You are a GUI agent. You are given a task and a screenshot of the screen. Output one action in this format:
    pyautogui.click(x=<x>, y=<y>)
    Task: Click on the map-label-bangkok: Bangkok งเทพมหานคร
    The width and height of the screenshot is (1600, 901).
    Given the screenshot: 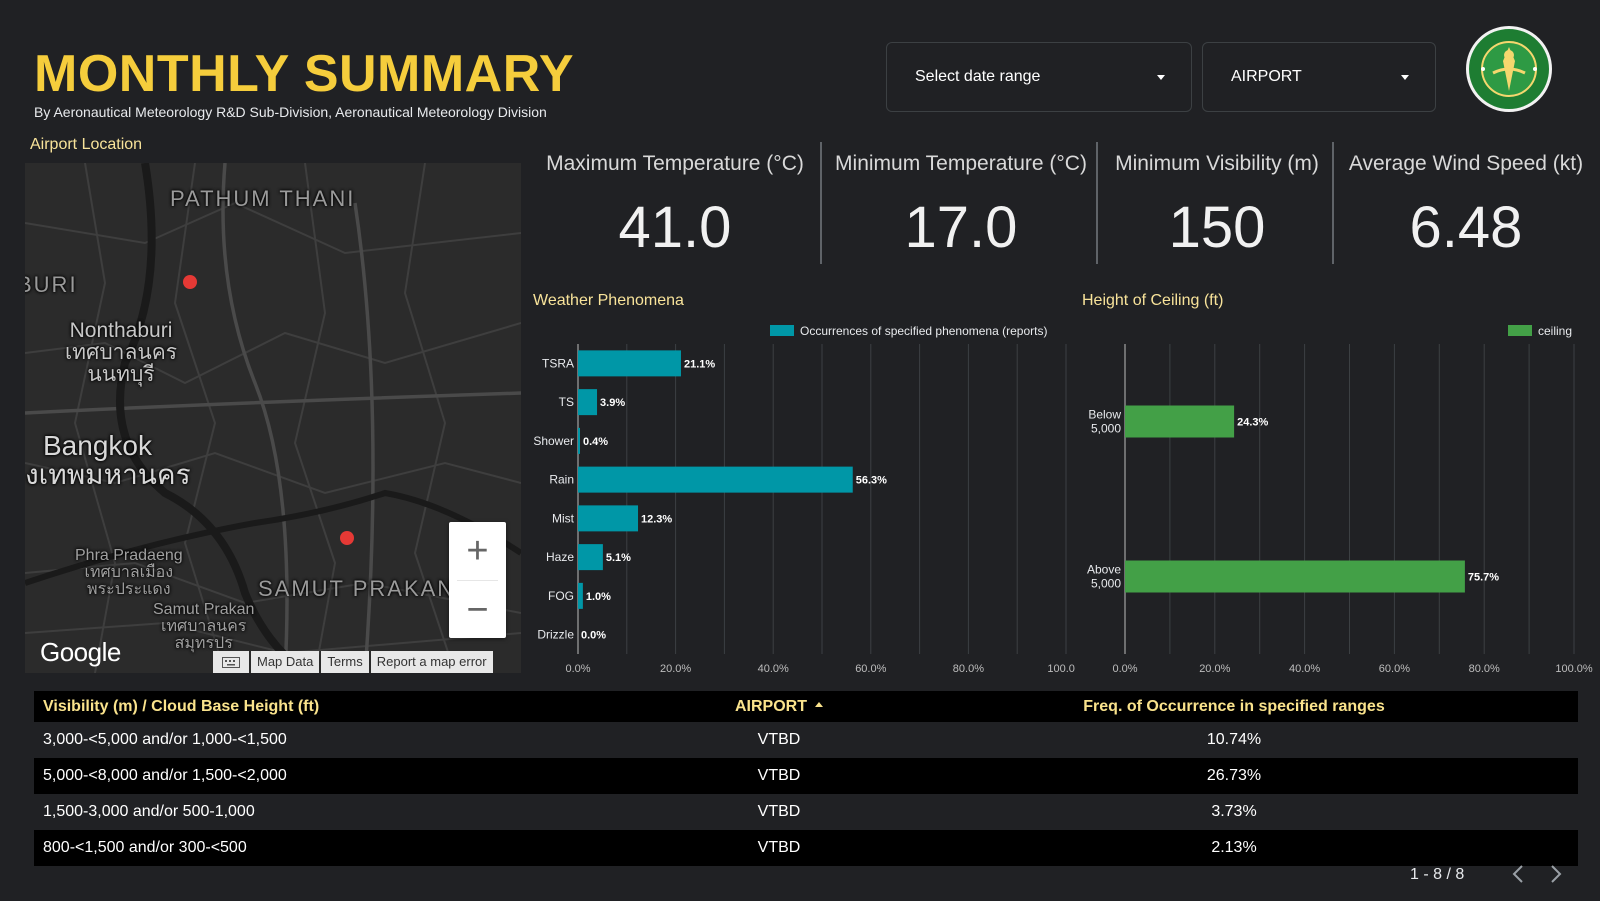 What is the action you would take?
    pyautogui.click(x=108, y=460)
    